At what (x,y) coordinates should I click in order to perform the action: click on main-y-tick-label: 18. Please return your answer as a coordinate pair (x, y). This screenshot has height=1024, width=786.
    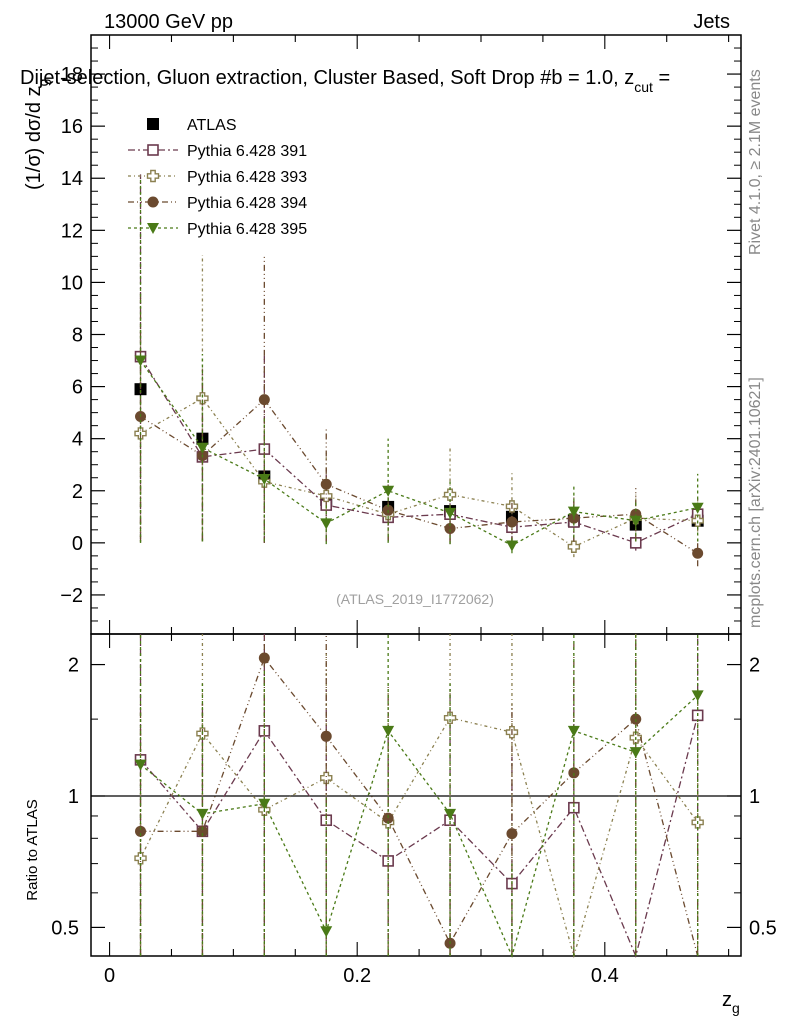
    Looking at the image, I should click on (72, 75).